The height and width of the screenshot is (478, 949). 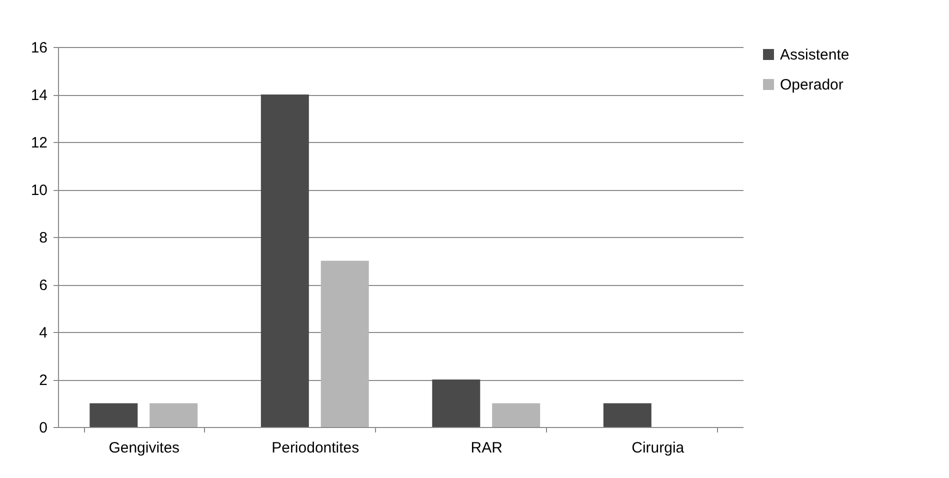 What do you see at coordinates (144, 448) in the screenshot?
I see `x-tick-label: Gengivites` at bounding box center [144, 448].